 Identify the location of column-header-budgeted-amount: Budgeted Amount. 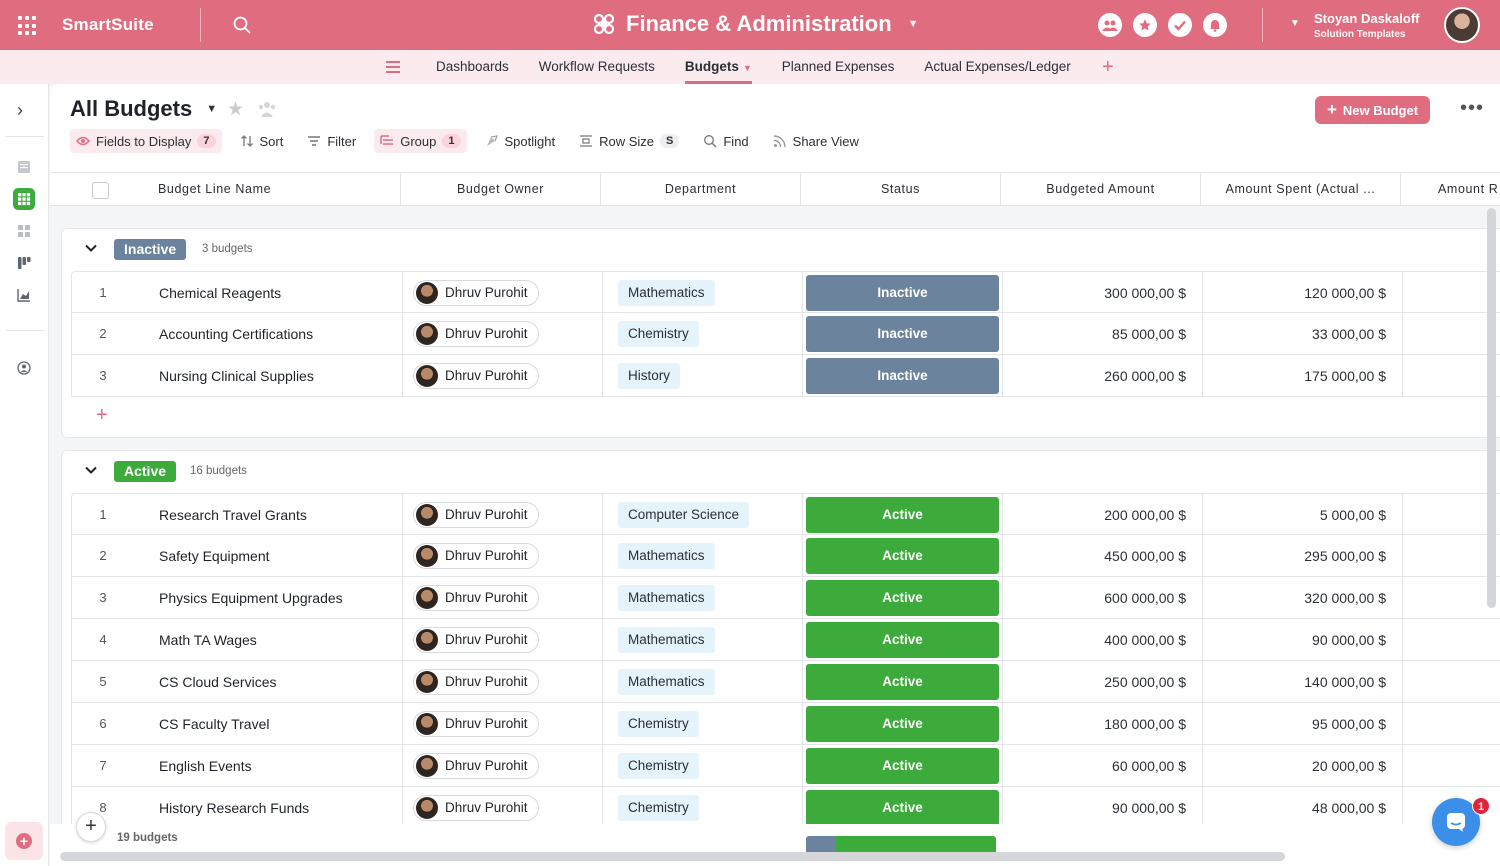
(1101, 189).